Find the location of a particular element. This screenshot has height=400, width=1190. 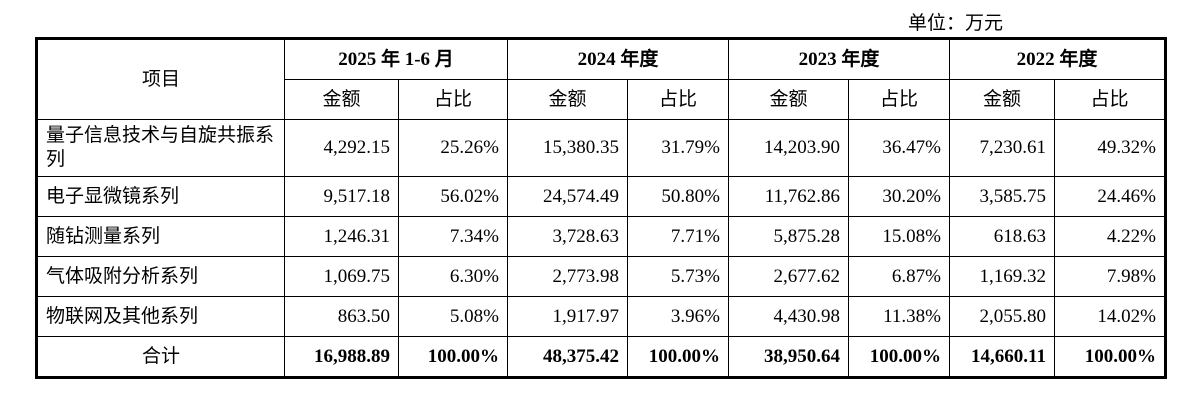

ratio-cell: 25.26% is located at coordinates (453, 148).